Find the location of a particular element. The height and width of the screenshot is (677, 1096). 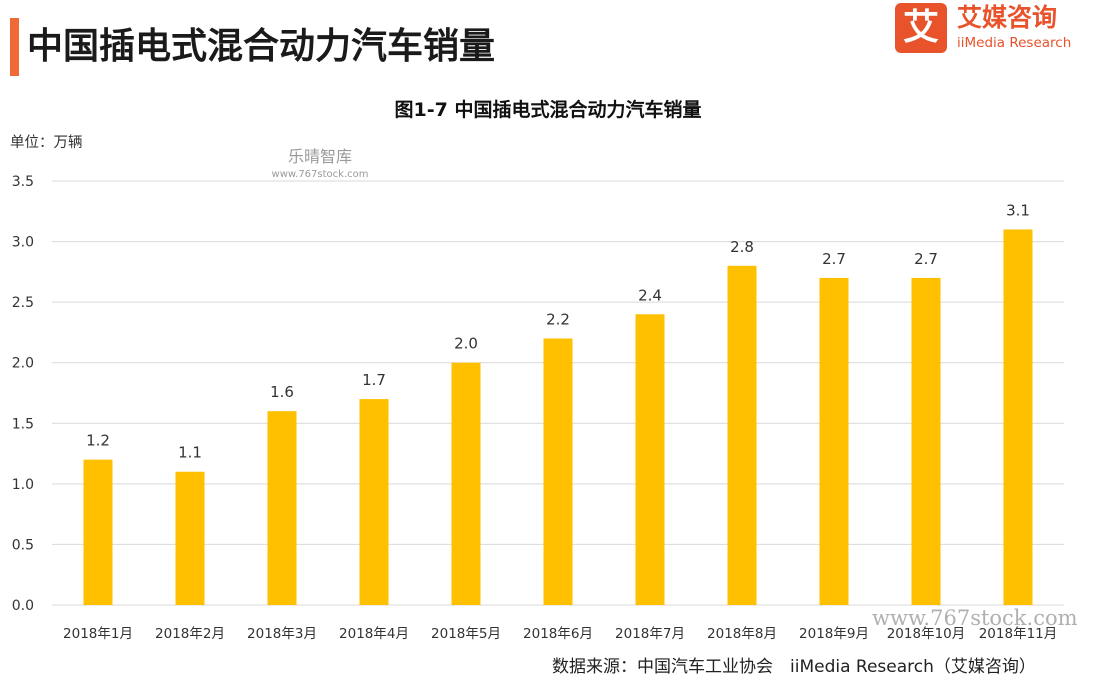

bar-value-label: 1.1 is located at coordinates (190, 453).